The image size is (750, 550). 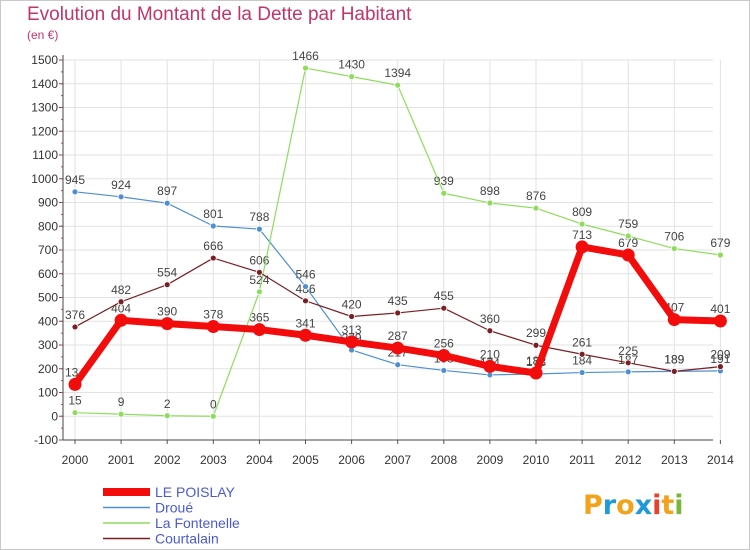 What do you see at coordinates (490, 460) in the screenshot?
I see `x-tick-label: 2009` at bounding box center [490, 460].